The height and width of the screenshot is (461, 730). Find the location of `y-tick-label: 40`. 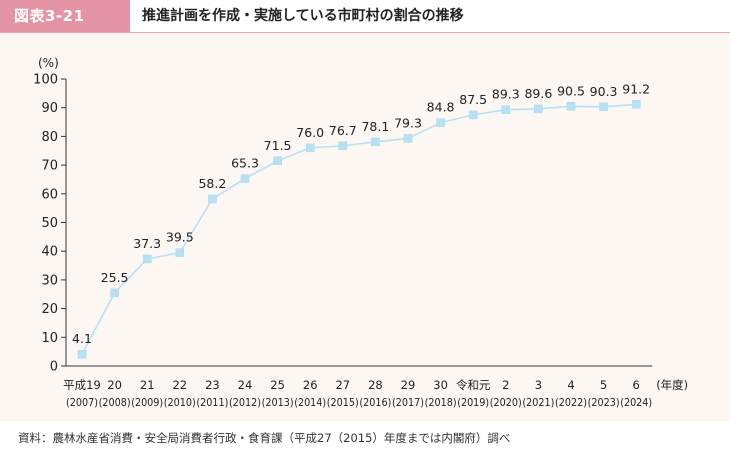

y-tick-label: 40 is located at coordinates (49, 252).